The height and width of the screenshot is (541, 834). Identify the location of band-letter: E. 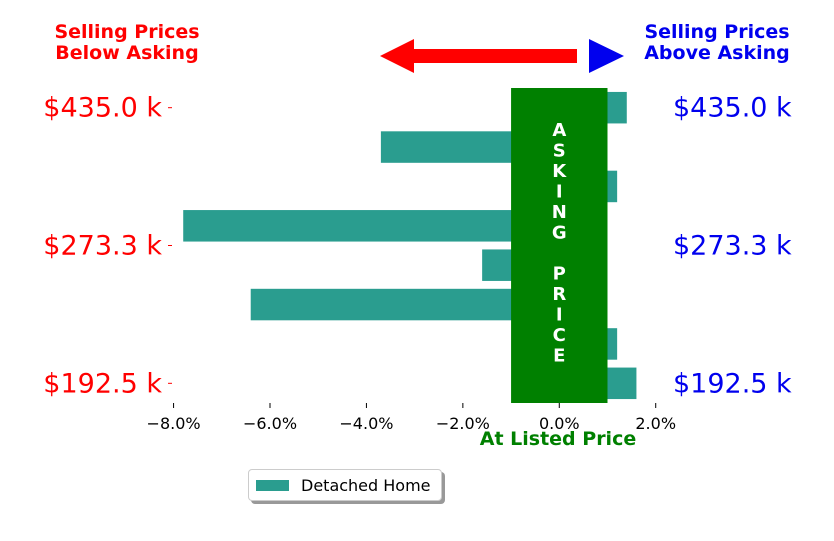
(559, 356).